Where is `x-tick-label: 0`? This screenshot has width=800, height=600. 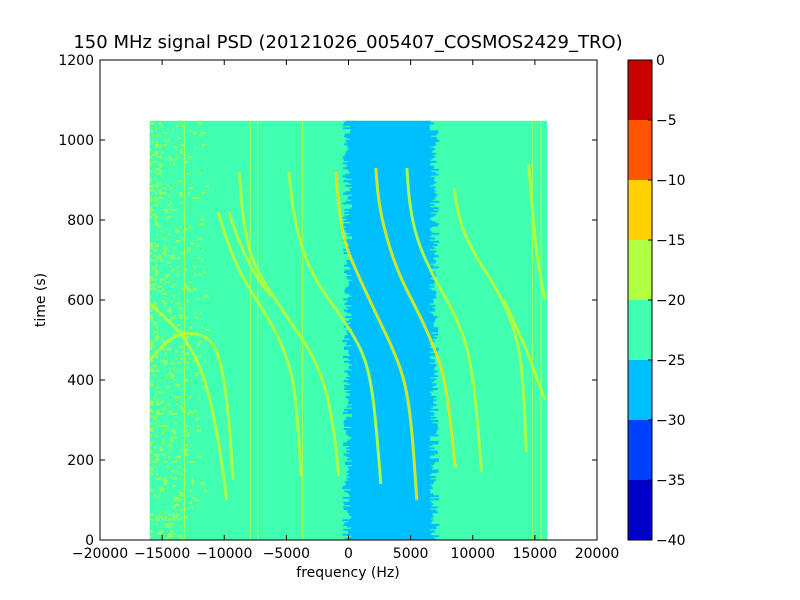 x-tick-label: 0 is located at coordinates (348, 554).